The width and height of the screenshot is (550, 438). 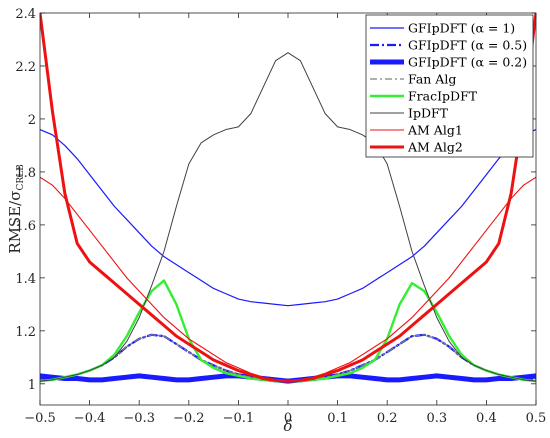 I want to click on y-axis-label-subscript: CRLB, so click(x=21, y=177).